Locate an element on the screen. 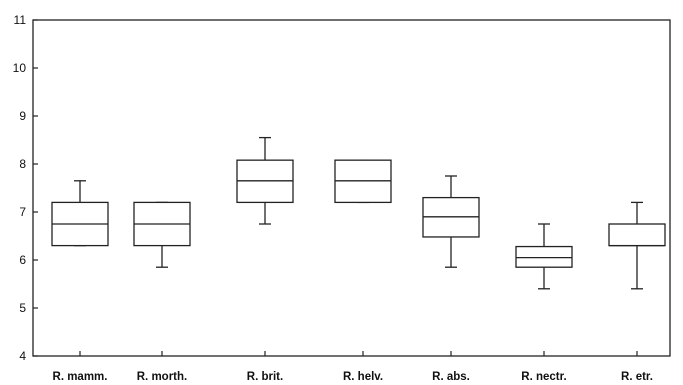  y-tick-label: 5 is located at coordinates (22, 308).